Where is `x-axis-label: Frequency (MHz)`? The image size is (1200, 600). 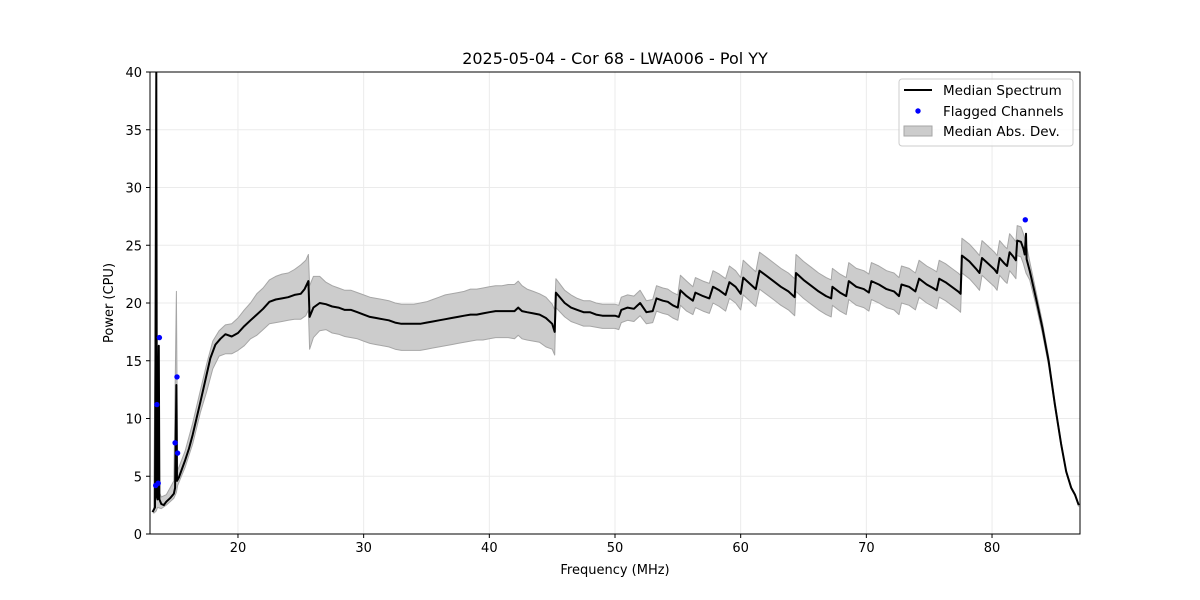
x-axis-label: Frequency (MHz) is located at coordinates (614, 570).